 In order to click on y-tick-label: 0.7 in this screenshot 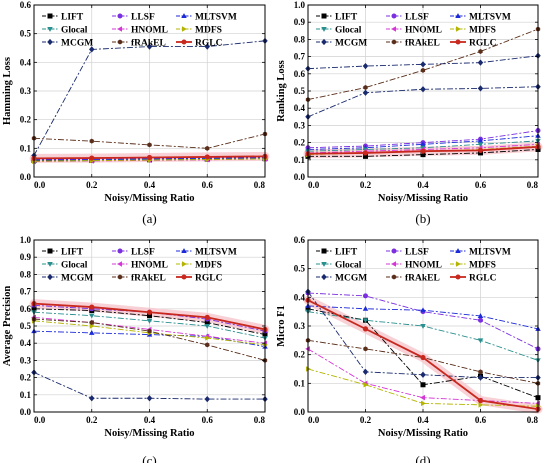, I will do `click(300, 57)`.